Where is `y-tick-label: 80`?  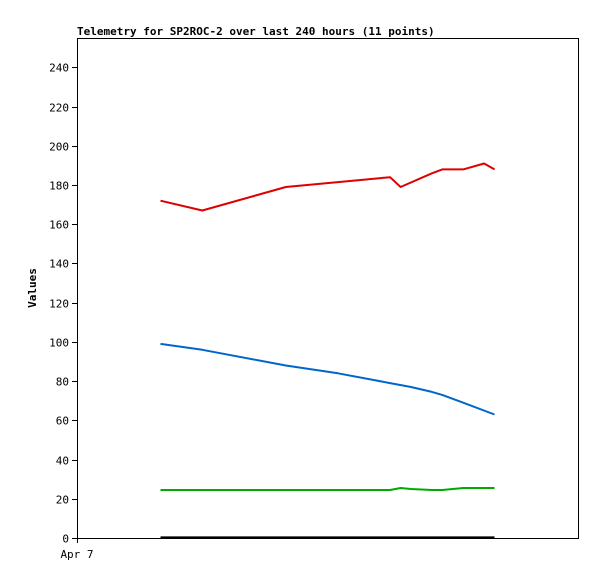 y-tick-label: 80 is located at coordinates (62, 382).